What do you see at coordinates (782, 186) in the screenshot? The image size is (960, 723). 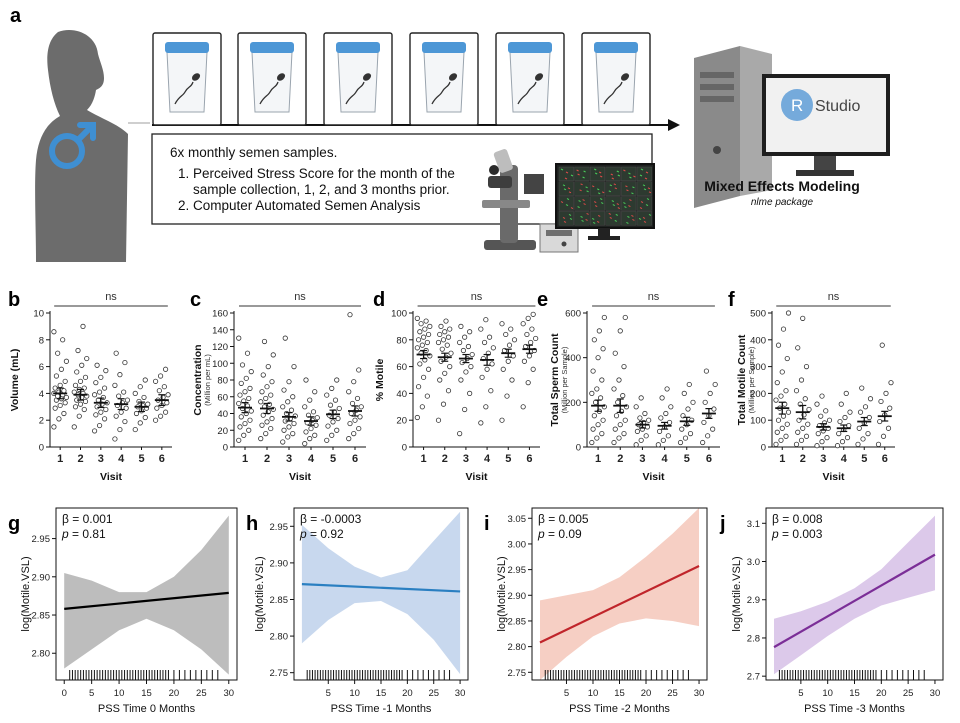 I see `model-title: Mixed Effects Modeling` at bounding box center [782, 186].